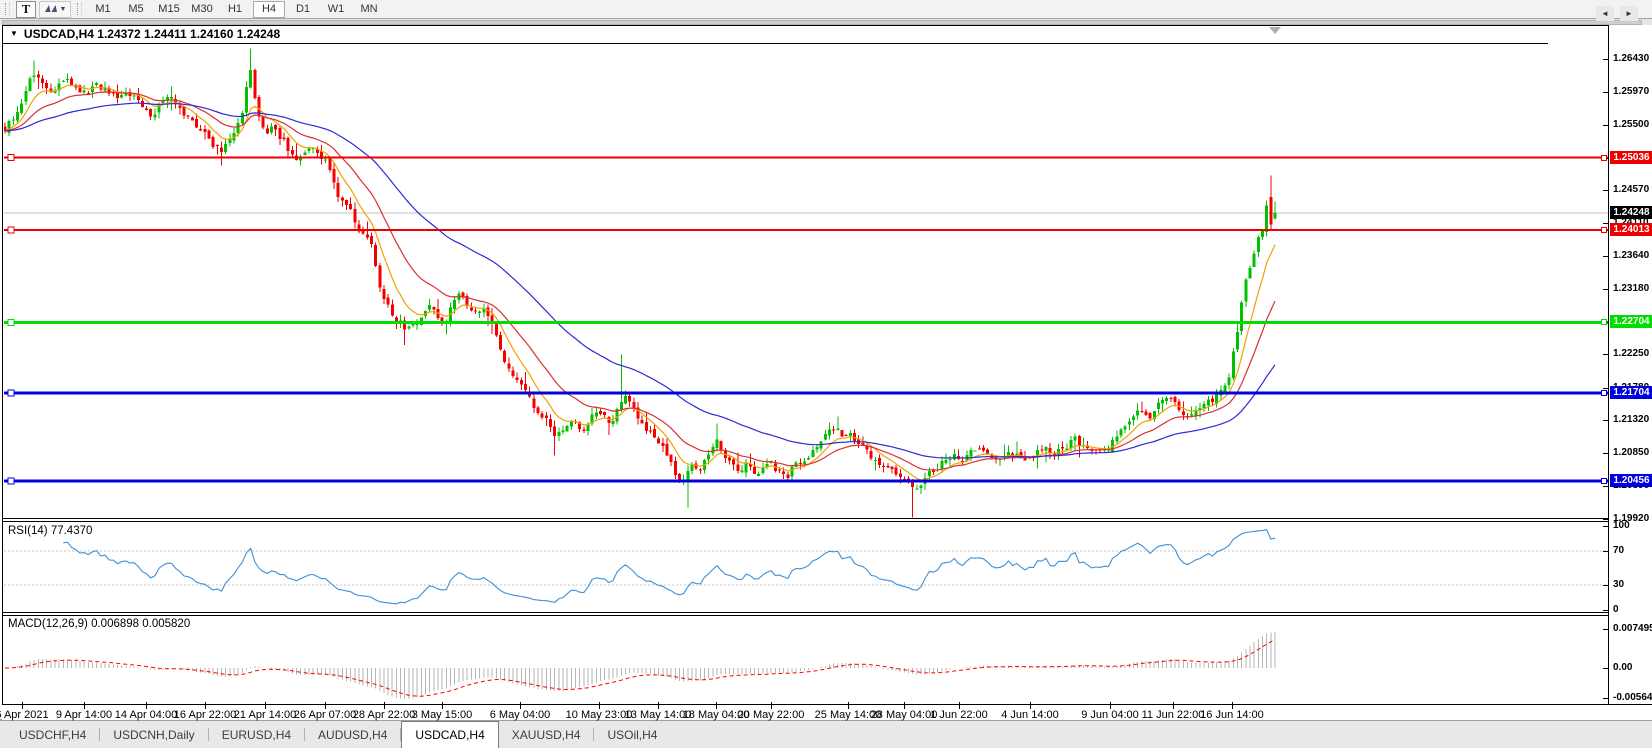 The height and width of the screenshot is (748, 1652). Describe the element at coordinates (99, 624) in the screenshot. I see `macd-label: MACD(12,26,9) 0.006898 0.005820` at that location.